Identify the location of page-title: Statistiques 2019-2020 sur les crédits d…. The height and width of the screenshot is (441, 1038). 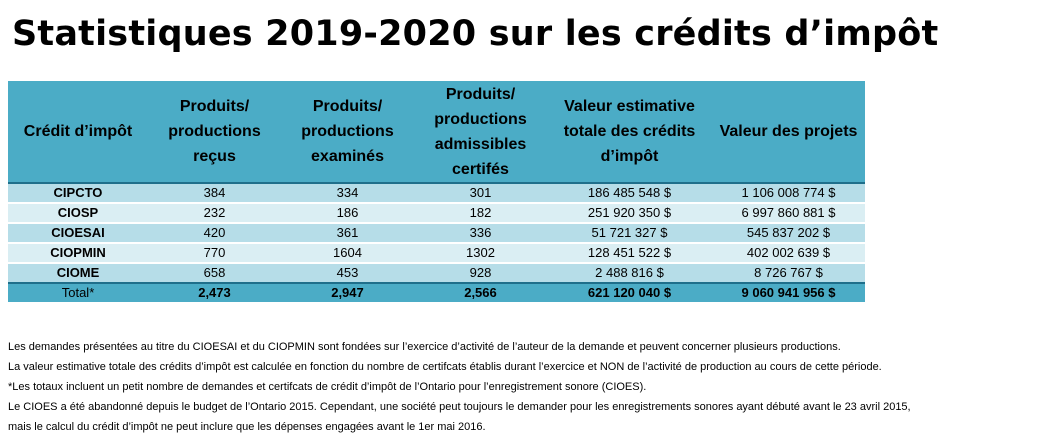
(475, 34).